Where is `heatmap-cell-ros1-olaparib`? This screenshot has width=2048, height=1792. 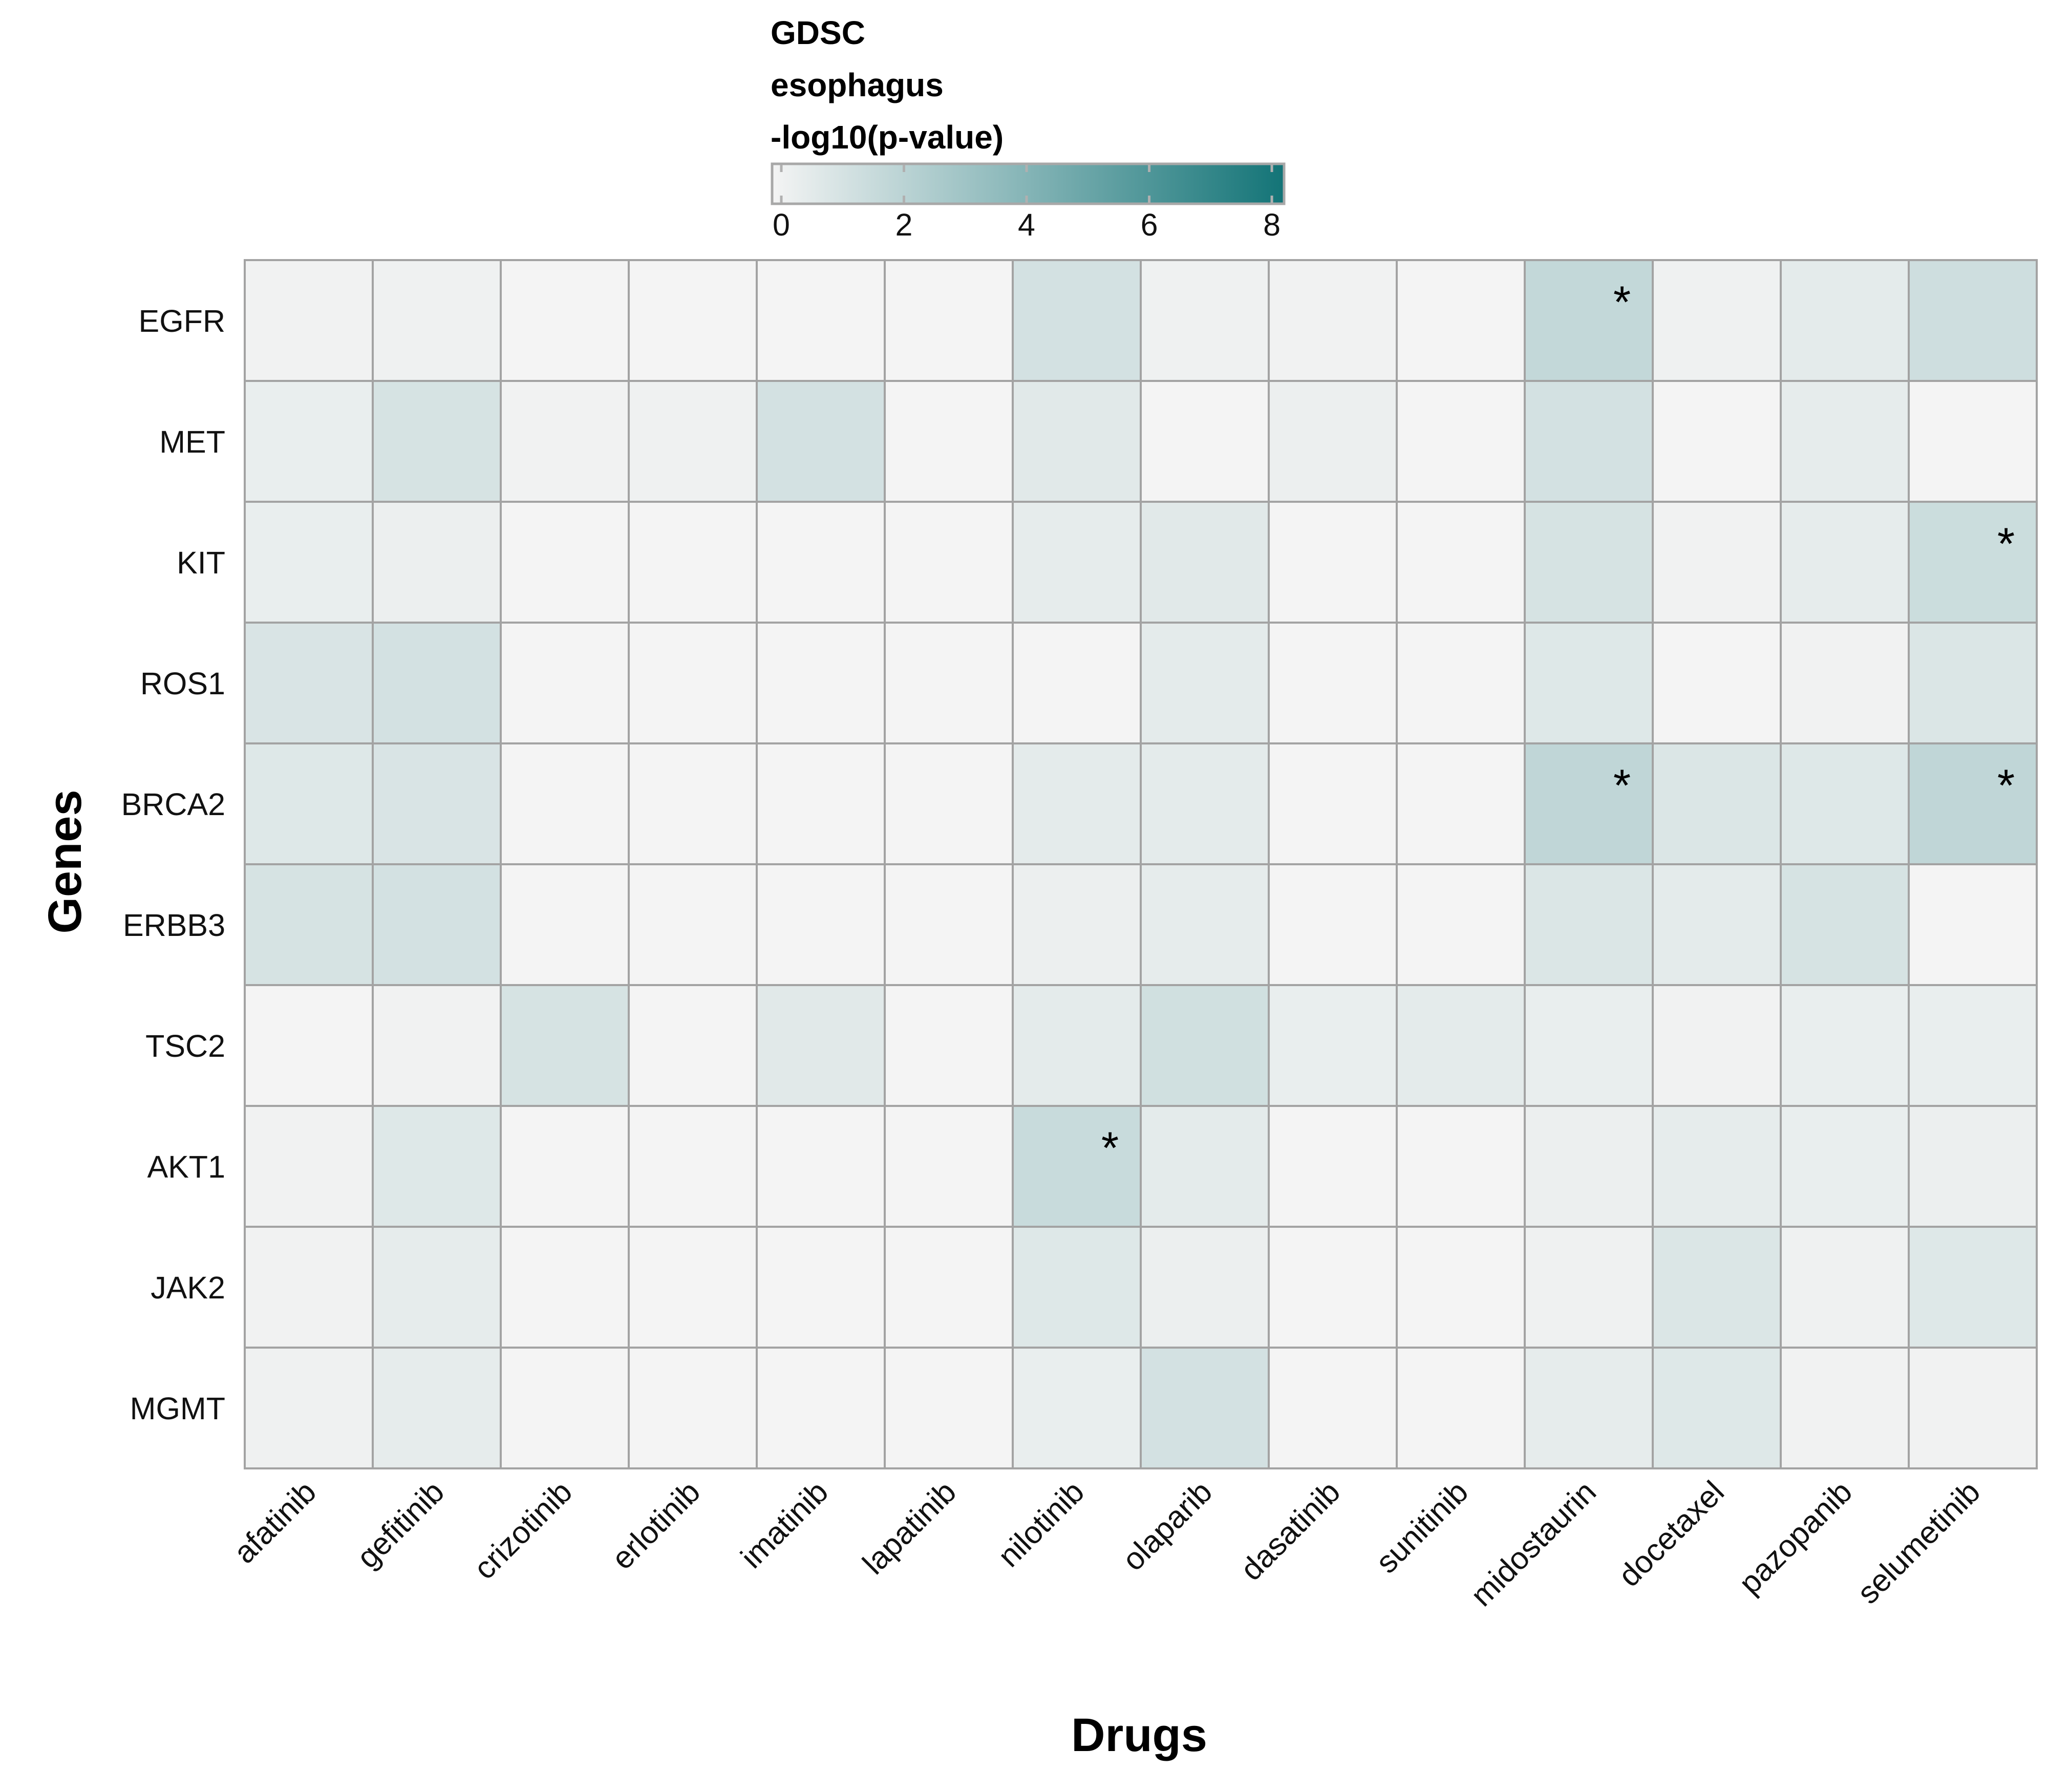 heatmap-cell-ros1-olaparib is located at coordinates (1205, 683).